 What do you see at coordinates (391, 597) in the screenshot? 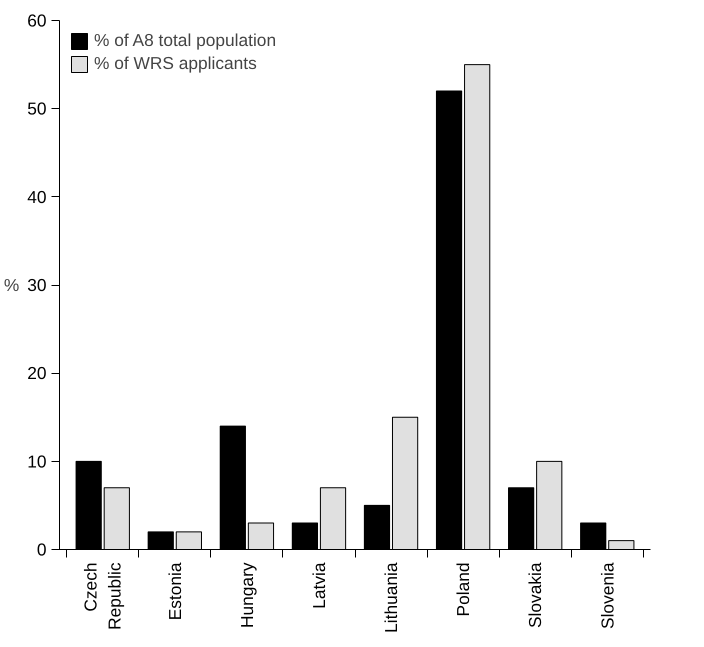
I see `x-tick-label: Lithuania` at bounding box center [391, 597].